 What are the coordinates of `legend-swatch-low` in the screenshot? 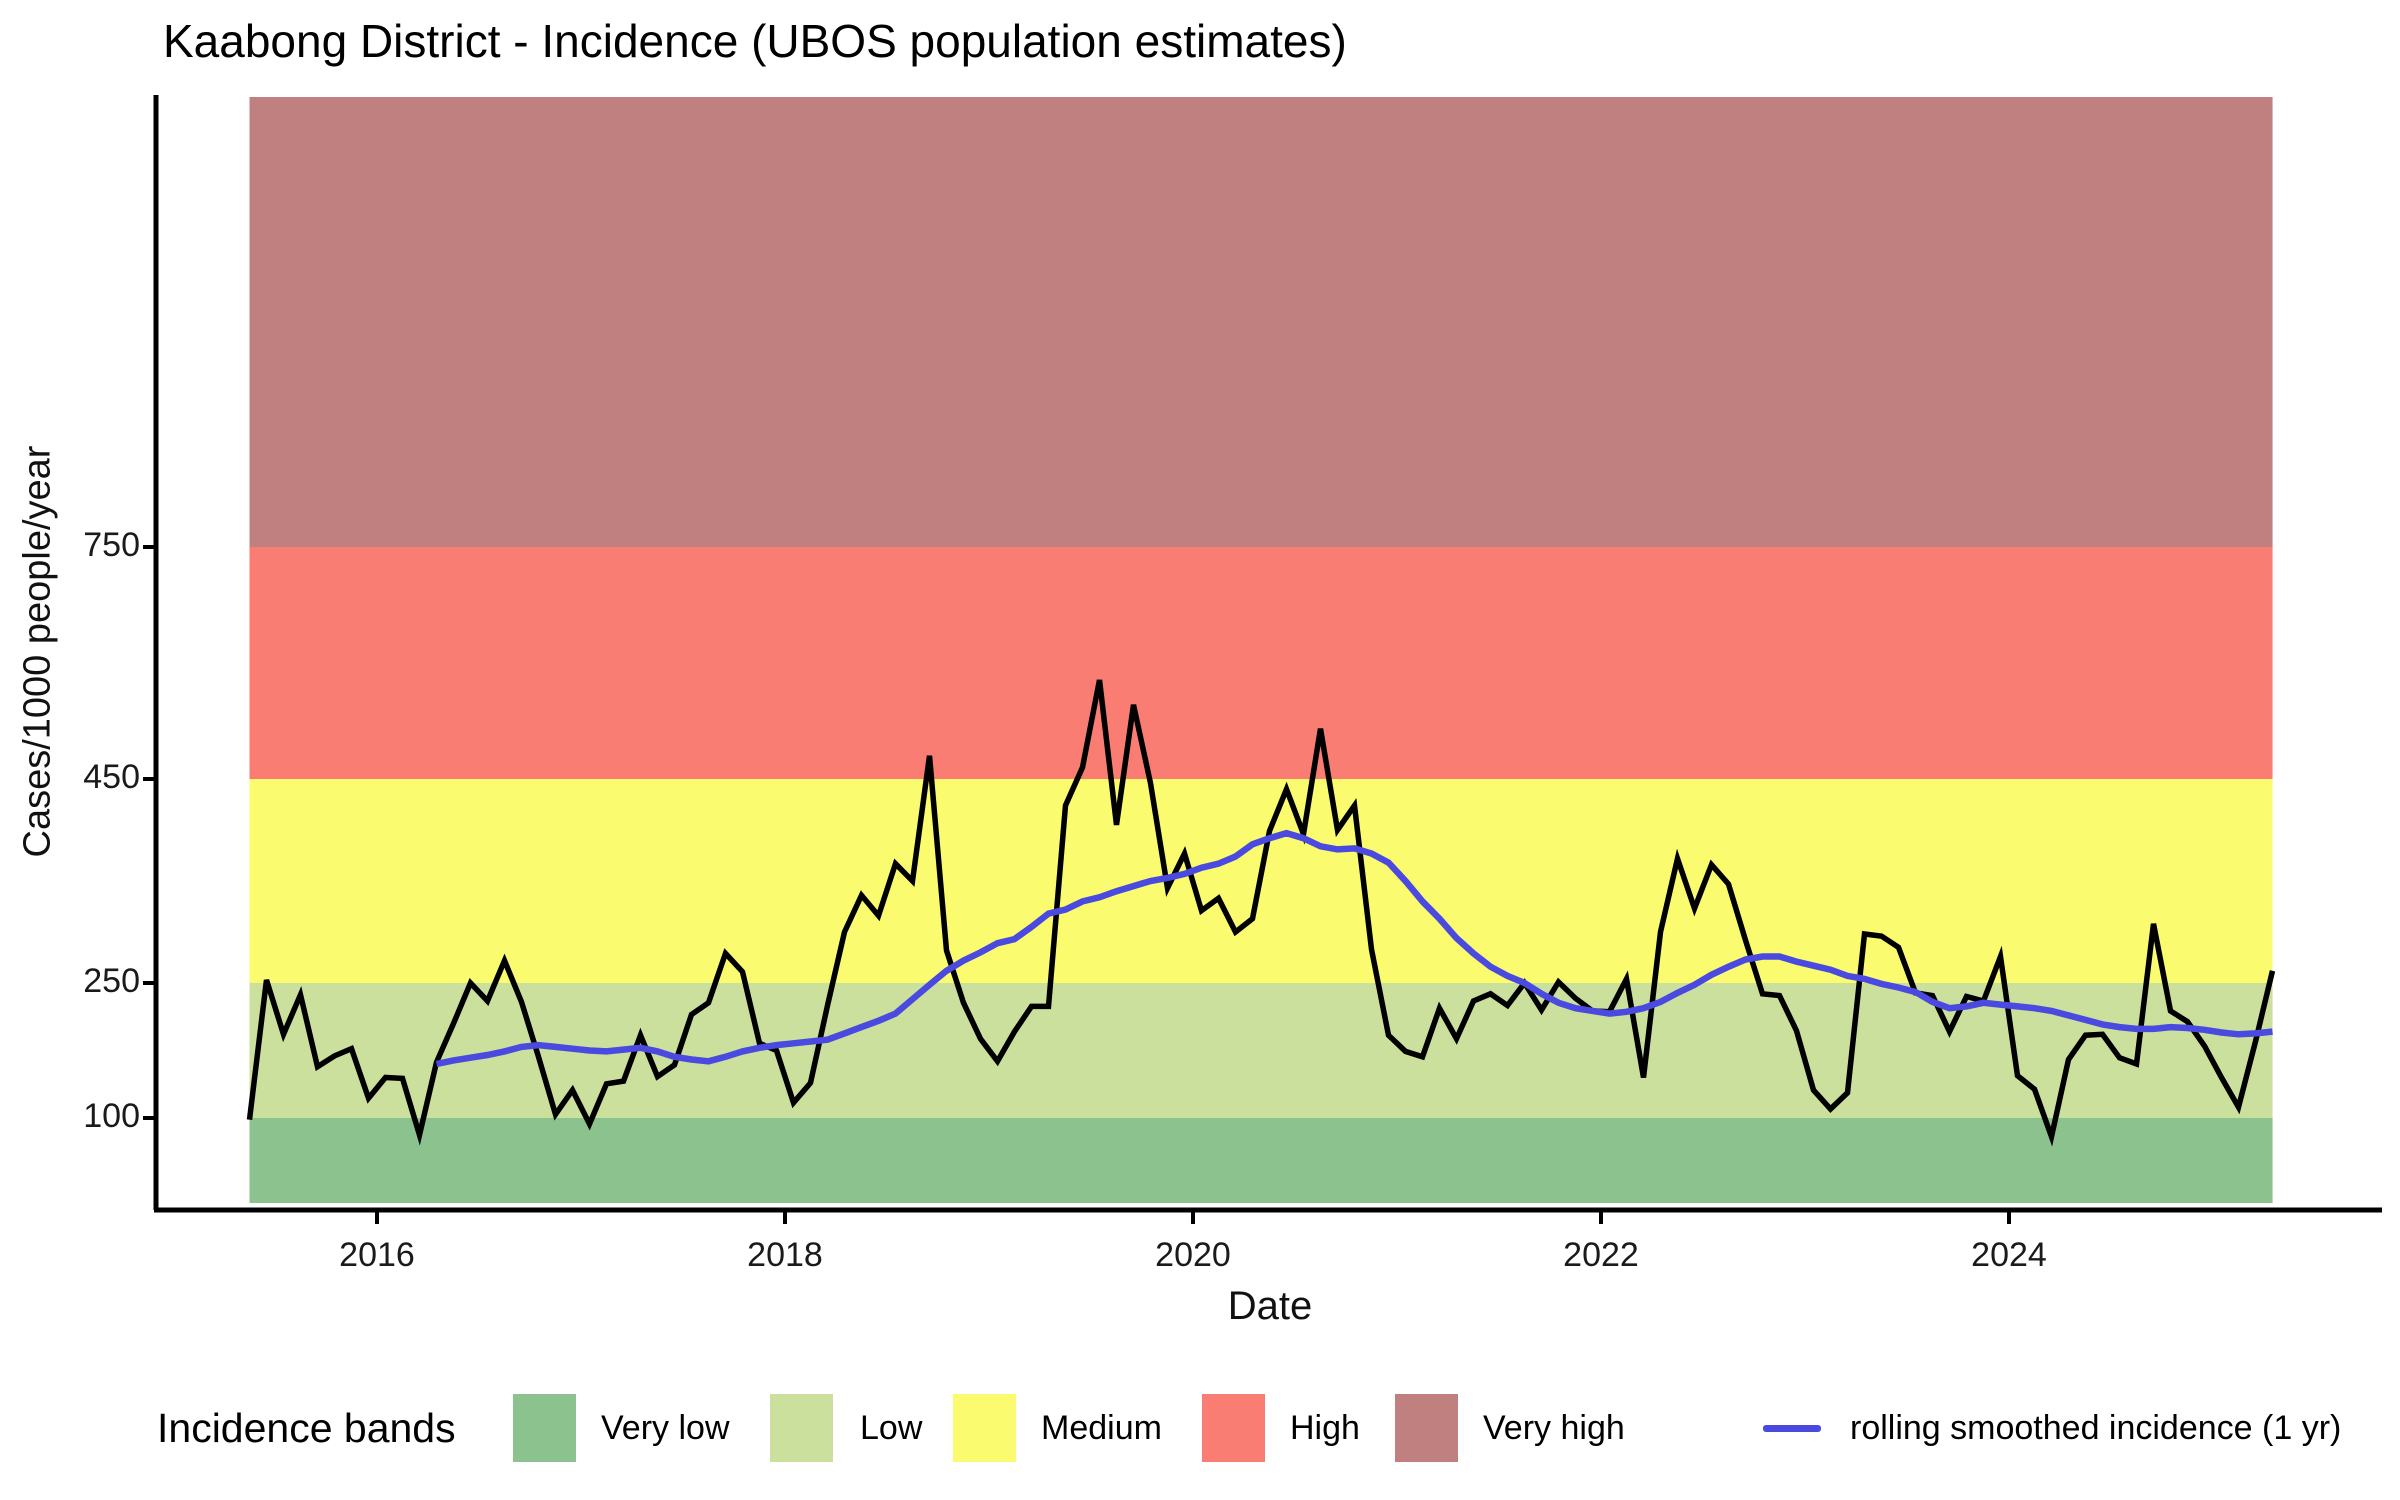 It's located at (801, 1428).